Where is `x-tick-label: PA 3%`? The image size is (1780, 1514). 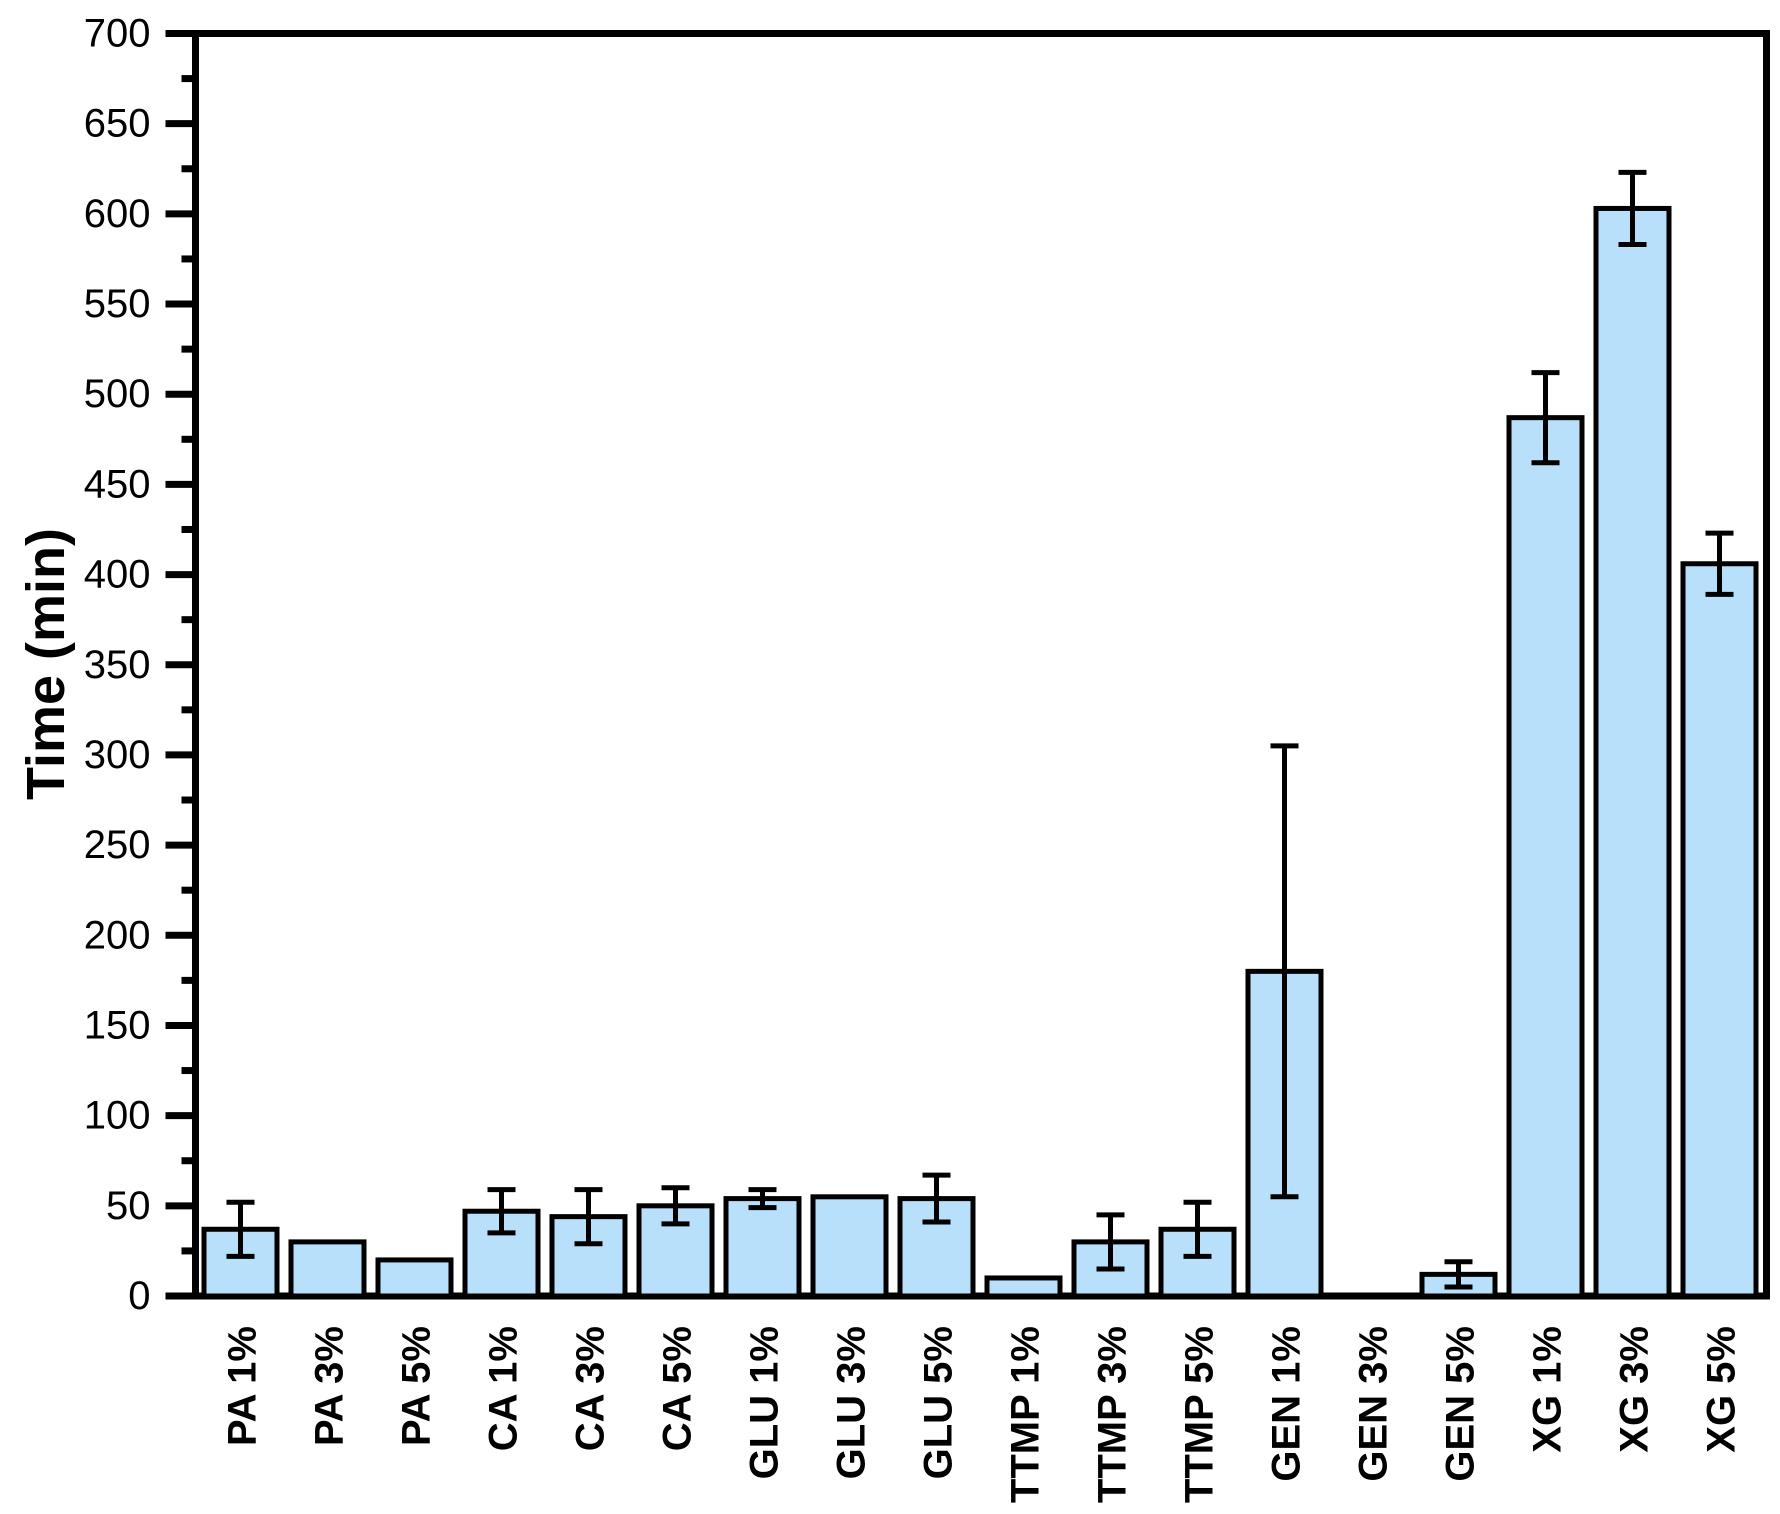
x-tick-label: PA 3% is located at coordinates (330, 1386).